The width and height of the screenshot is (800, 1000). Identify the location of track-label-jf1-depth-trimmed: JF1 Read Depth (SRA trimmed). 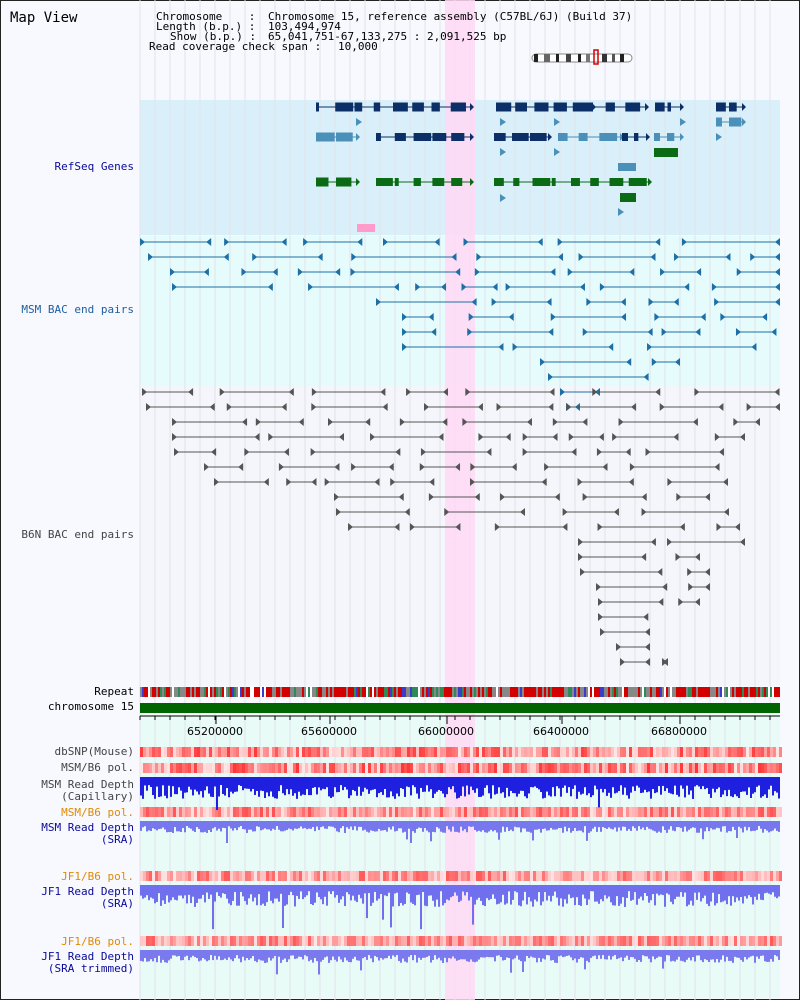
(87, 963).